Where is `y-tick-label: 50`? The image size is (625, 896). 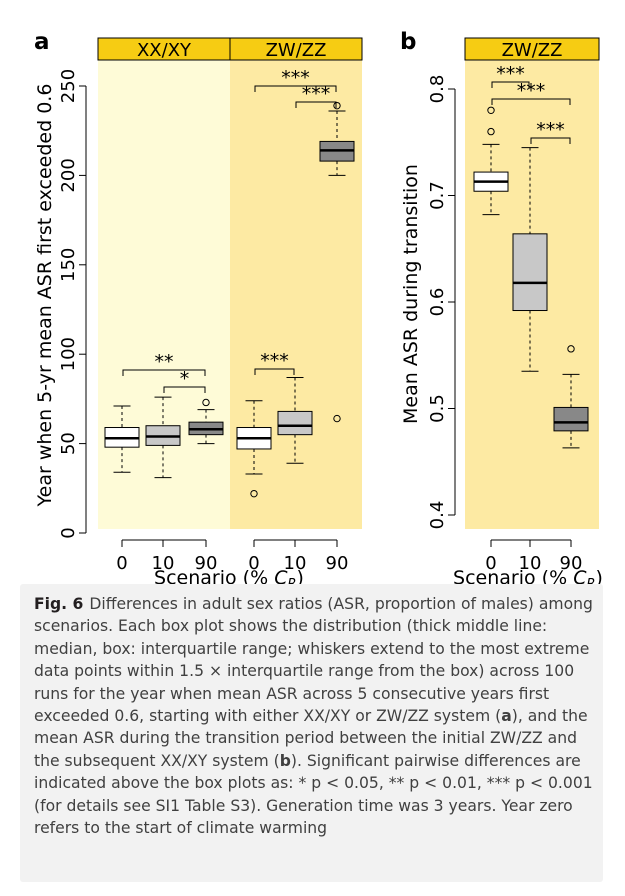 y-tick-label: 50 is located at coordinates (68, 443).